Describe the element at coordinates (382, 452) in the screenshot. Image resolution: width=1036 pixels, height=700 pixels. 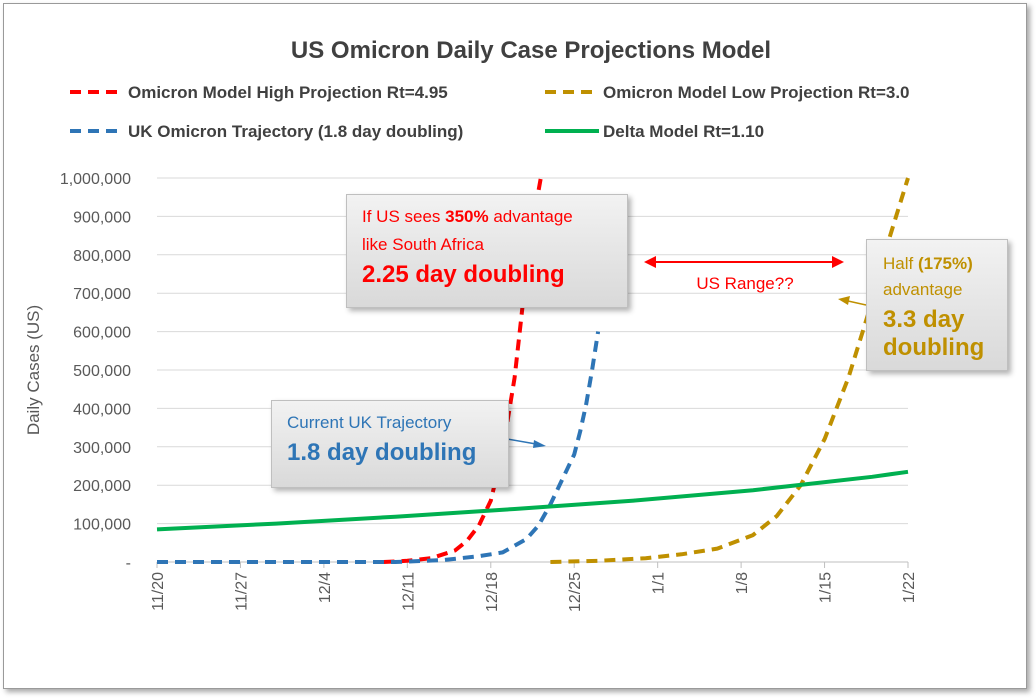
I see `uk-callout-line2: 1.8 day doubling` at that location.